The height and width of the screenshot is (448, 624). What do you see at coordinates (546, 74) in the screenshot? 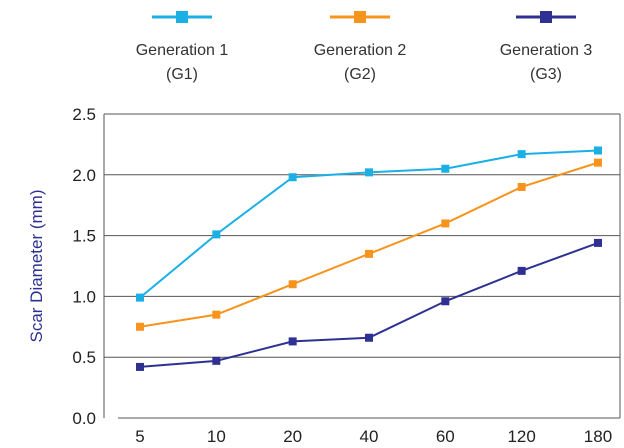
I see `legend-sublabel: (G3)` at bounding box center [546, 74].